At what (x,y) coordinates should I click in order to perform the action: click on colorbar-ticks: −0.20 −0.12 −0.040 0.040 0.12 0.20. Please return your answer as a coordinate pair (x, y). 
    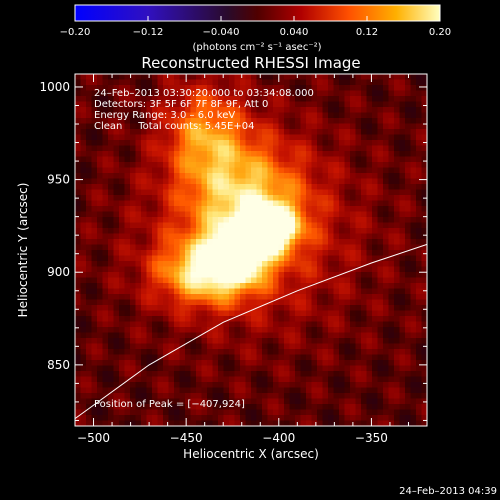
    Looking at the image, I should click on (255, 27).